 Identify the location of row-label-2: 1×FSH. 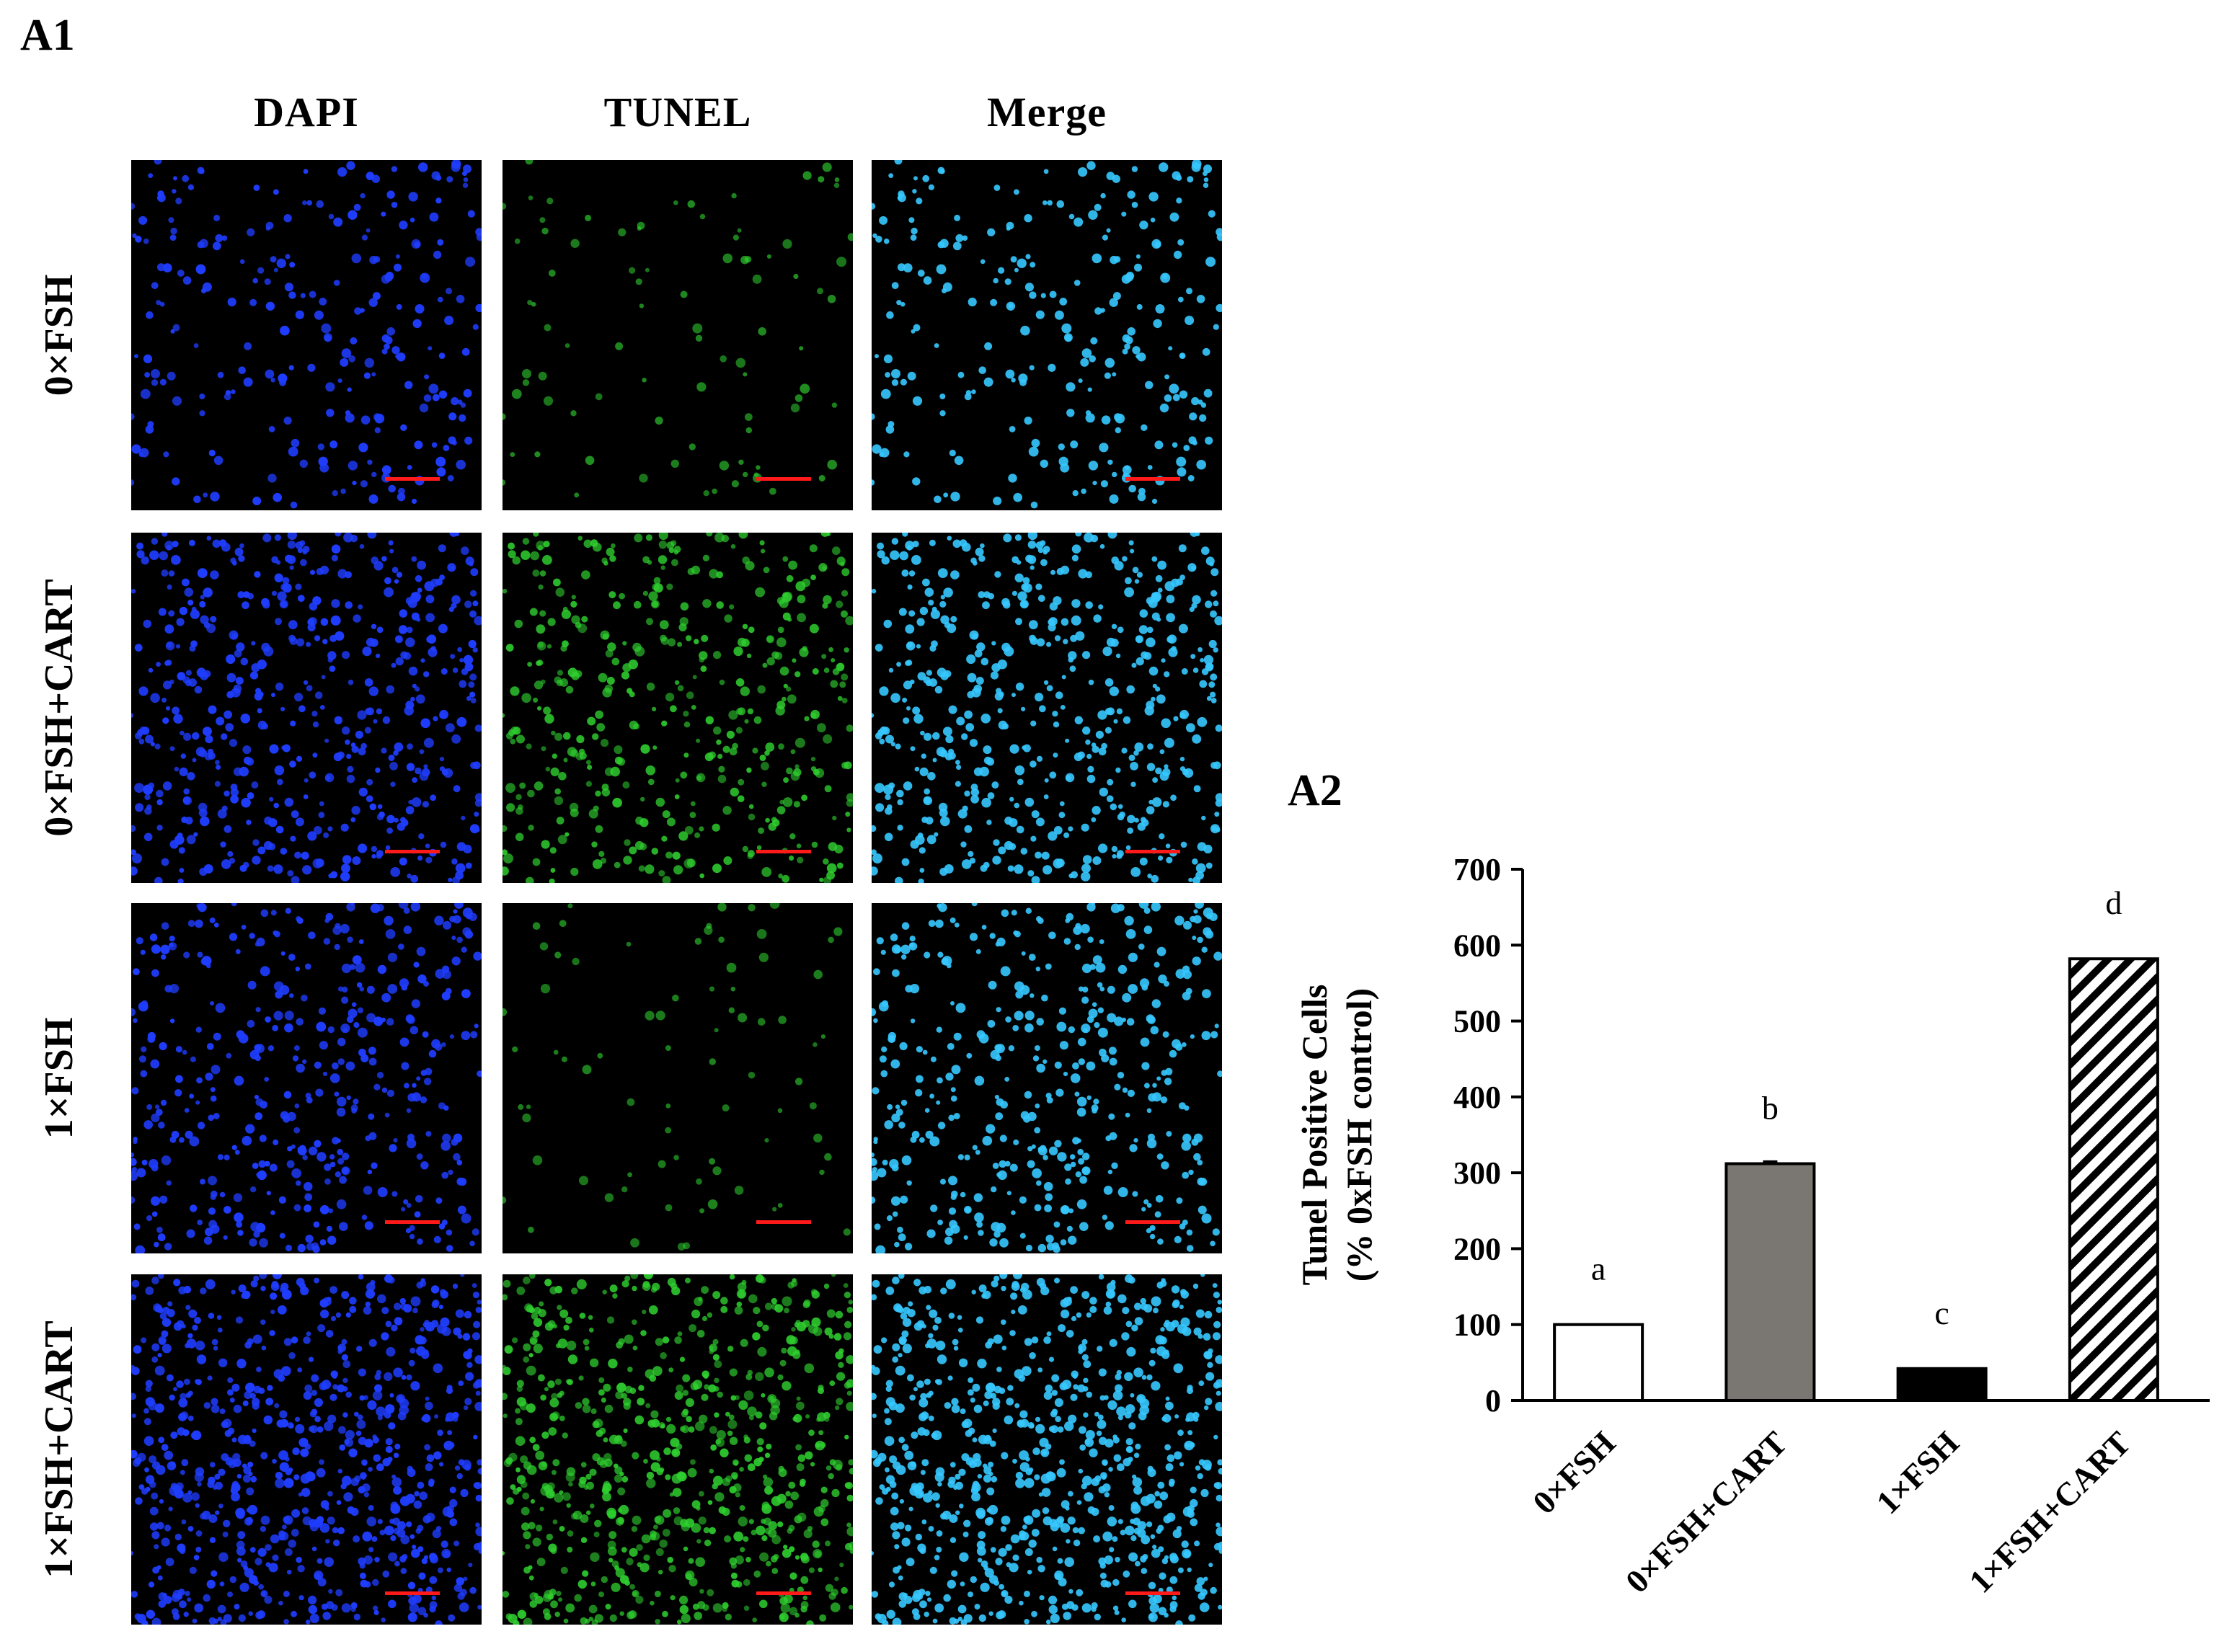
(59, 1078).